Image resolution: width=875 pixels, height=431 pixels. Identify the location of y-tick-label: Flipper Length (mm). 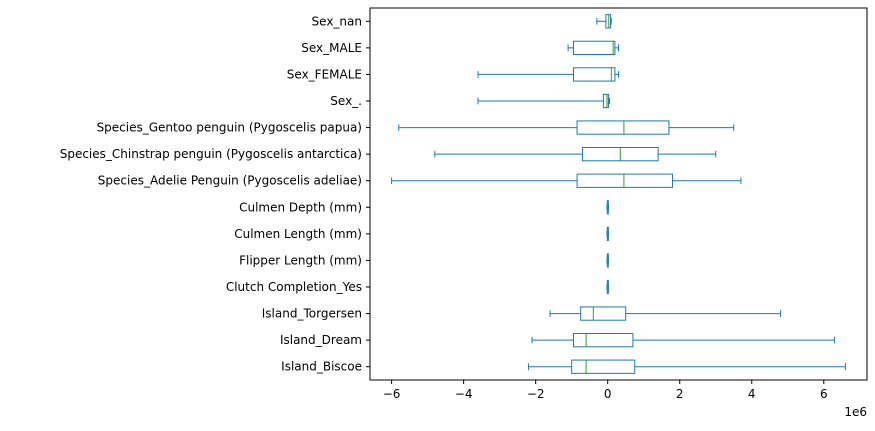
(300, 260).